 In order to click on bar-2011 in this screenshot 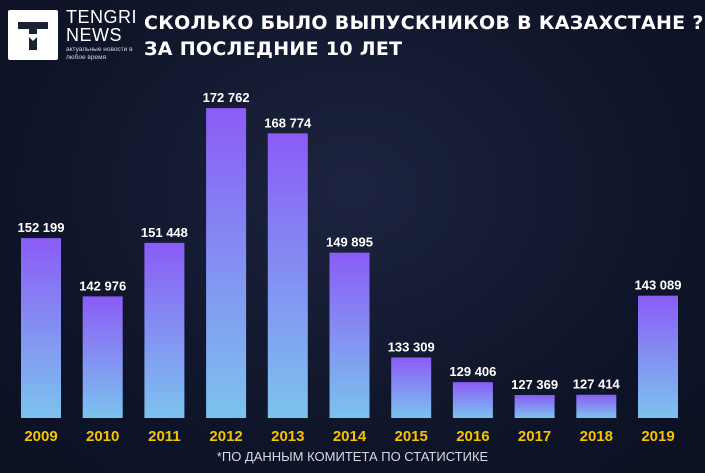, I will do `click(164, 330)`.